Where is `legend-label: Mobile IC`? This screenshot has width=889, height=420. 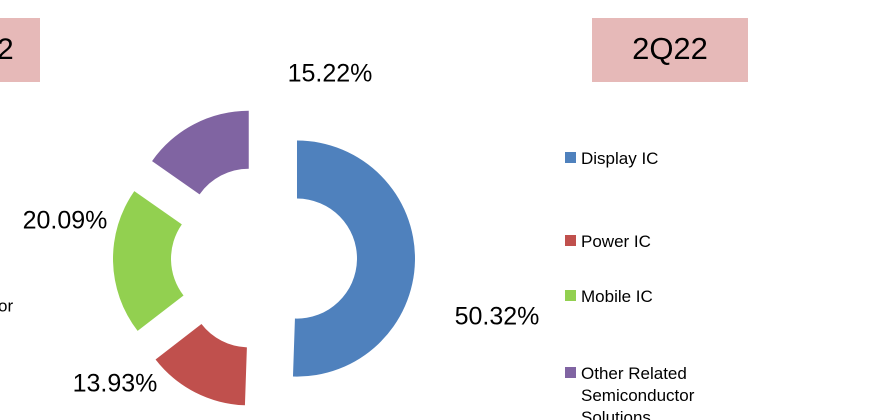
legend-label: Mobile IC is located at coordinates (617, 296).